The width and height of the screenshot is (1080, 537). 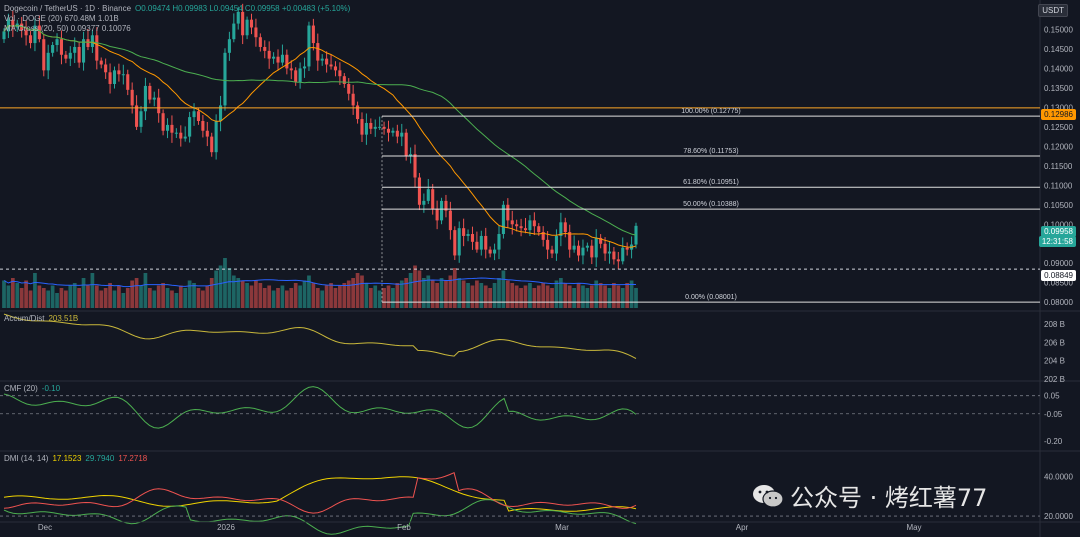 I want to click on dmi-line, so click(x=320, y=493).